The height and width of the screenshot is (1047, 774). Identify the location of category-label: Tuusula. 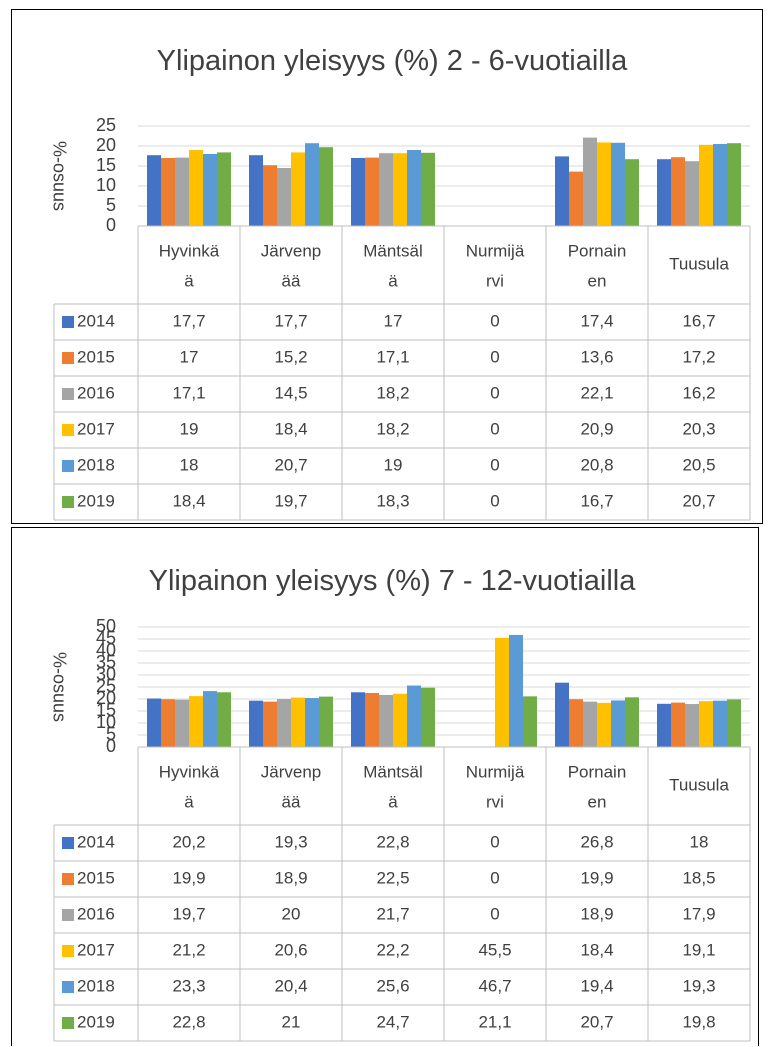
(699, 263).